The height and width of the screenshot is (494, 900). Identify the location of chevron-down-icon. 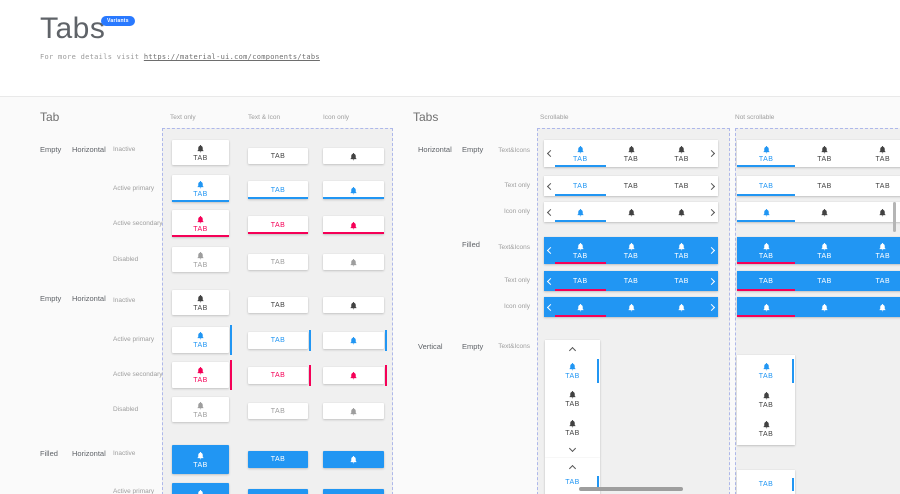
(572, 449).